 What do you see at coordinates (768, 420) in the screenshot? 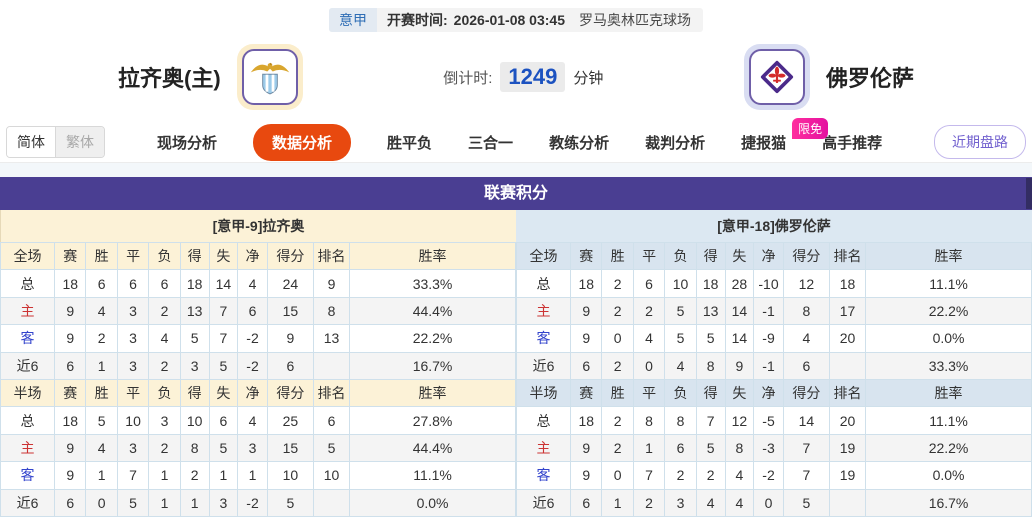
I see `table-cell: -5` at bounding box center [768, 420].